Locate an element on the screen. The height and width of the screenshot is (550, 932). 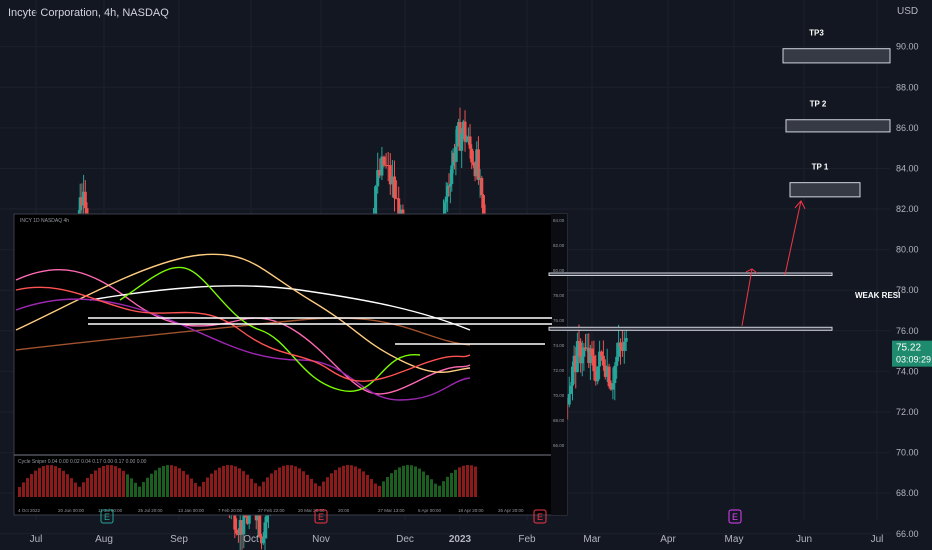
time-tick-label: Sep is located at coordinates (179, 539).